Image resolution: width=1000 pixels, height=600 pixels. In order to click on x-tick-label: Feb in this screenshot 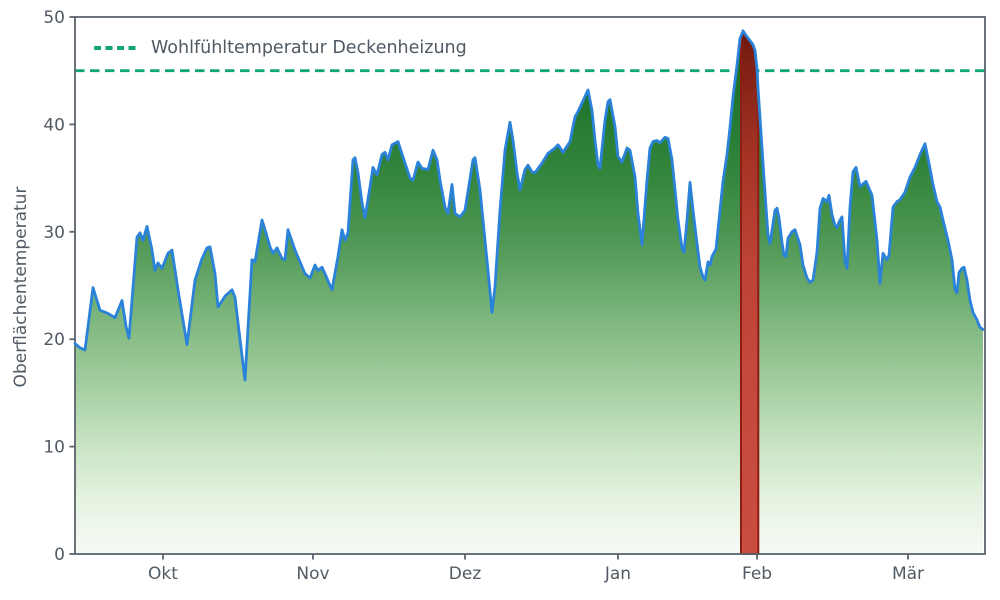, I will do `click(757, 574)`.